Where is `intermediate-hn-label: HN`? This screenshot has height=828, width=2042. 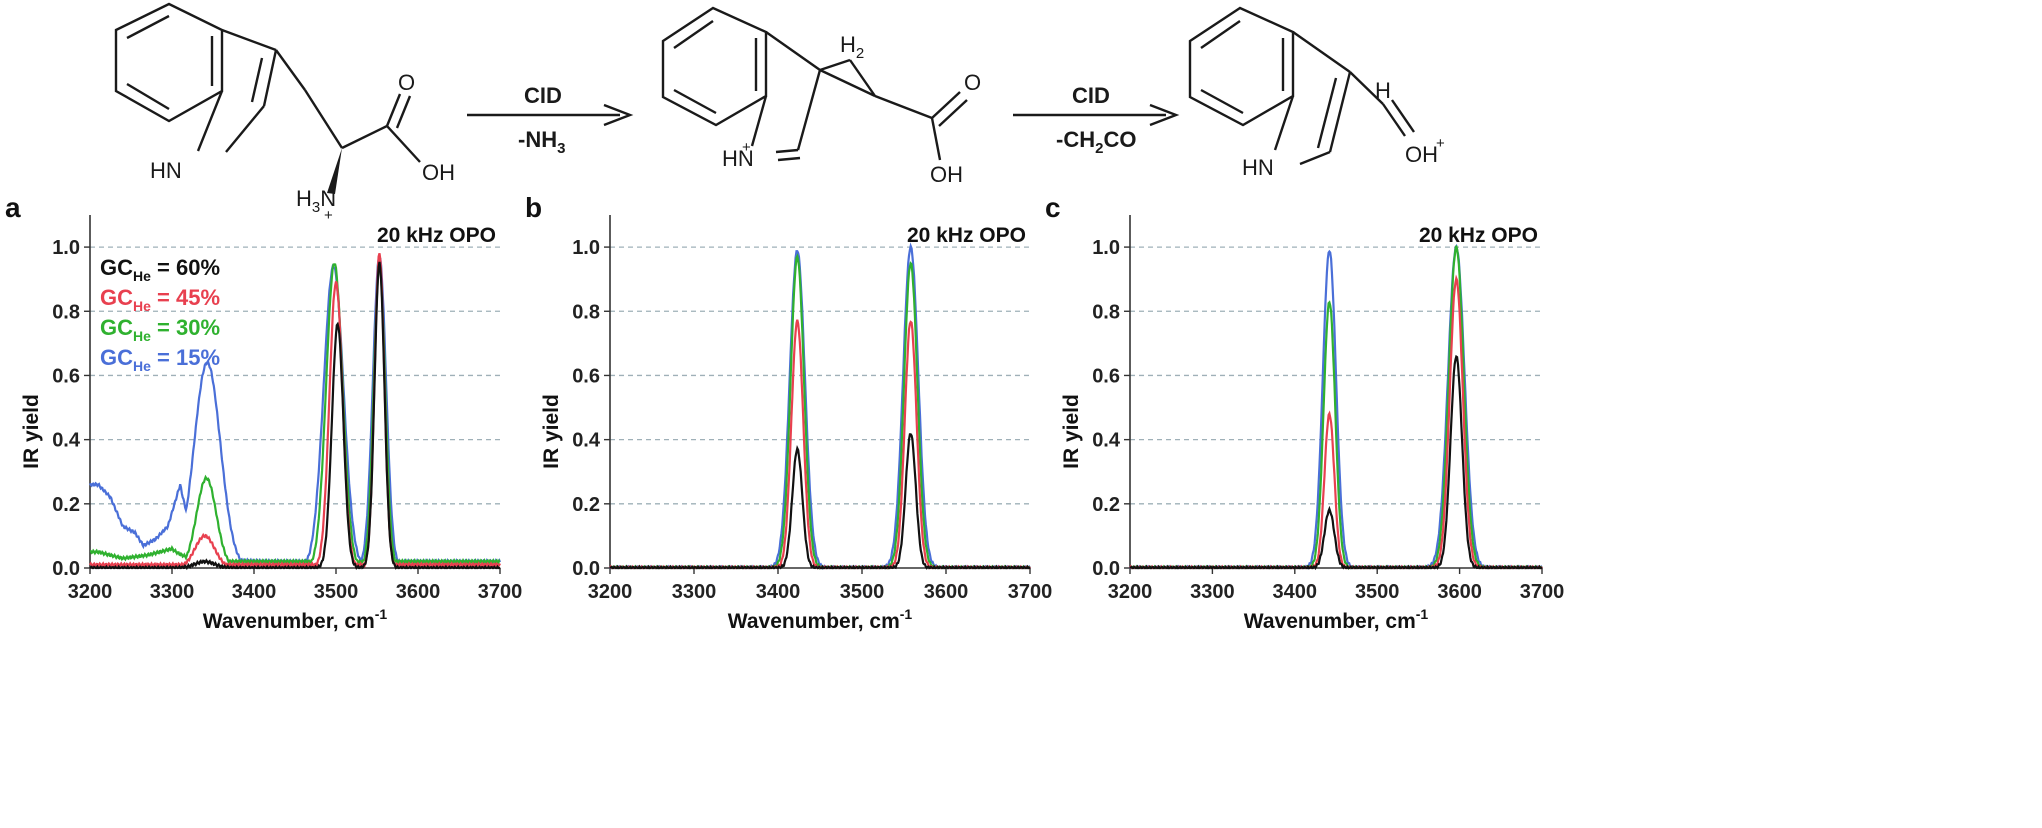 intermediate-hn-label: HN is located at coordinates (738, 158).